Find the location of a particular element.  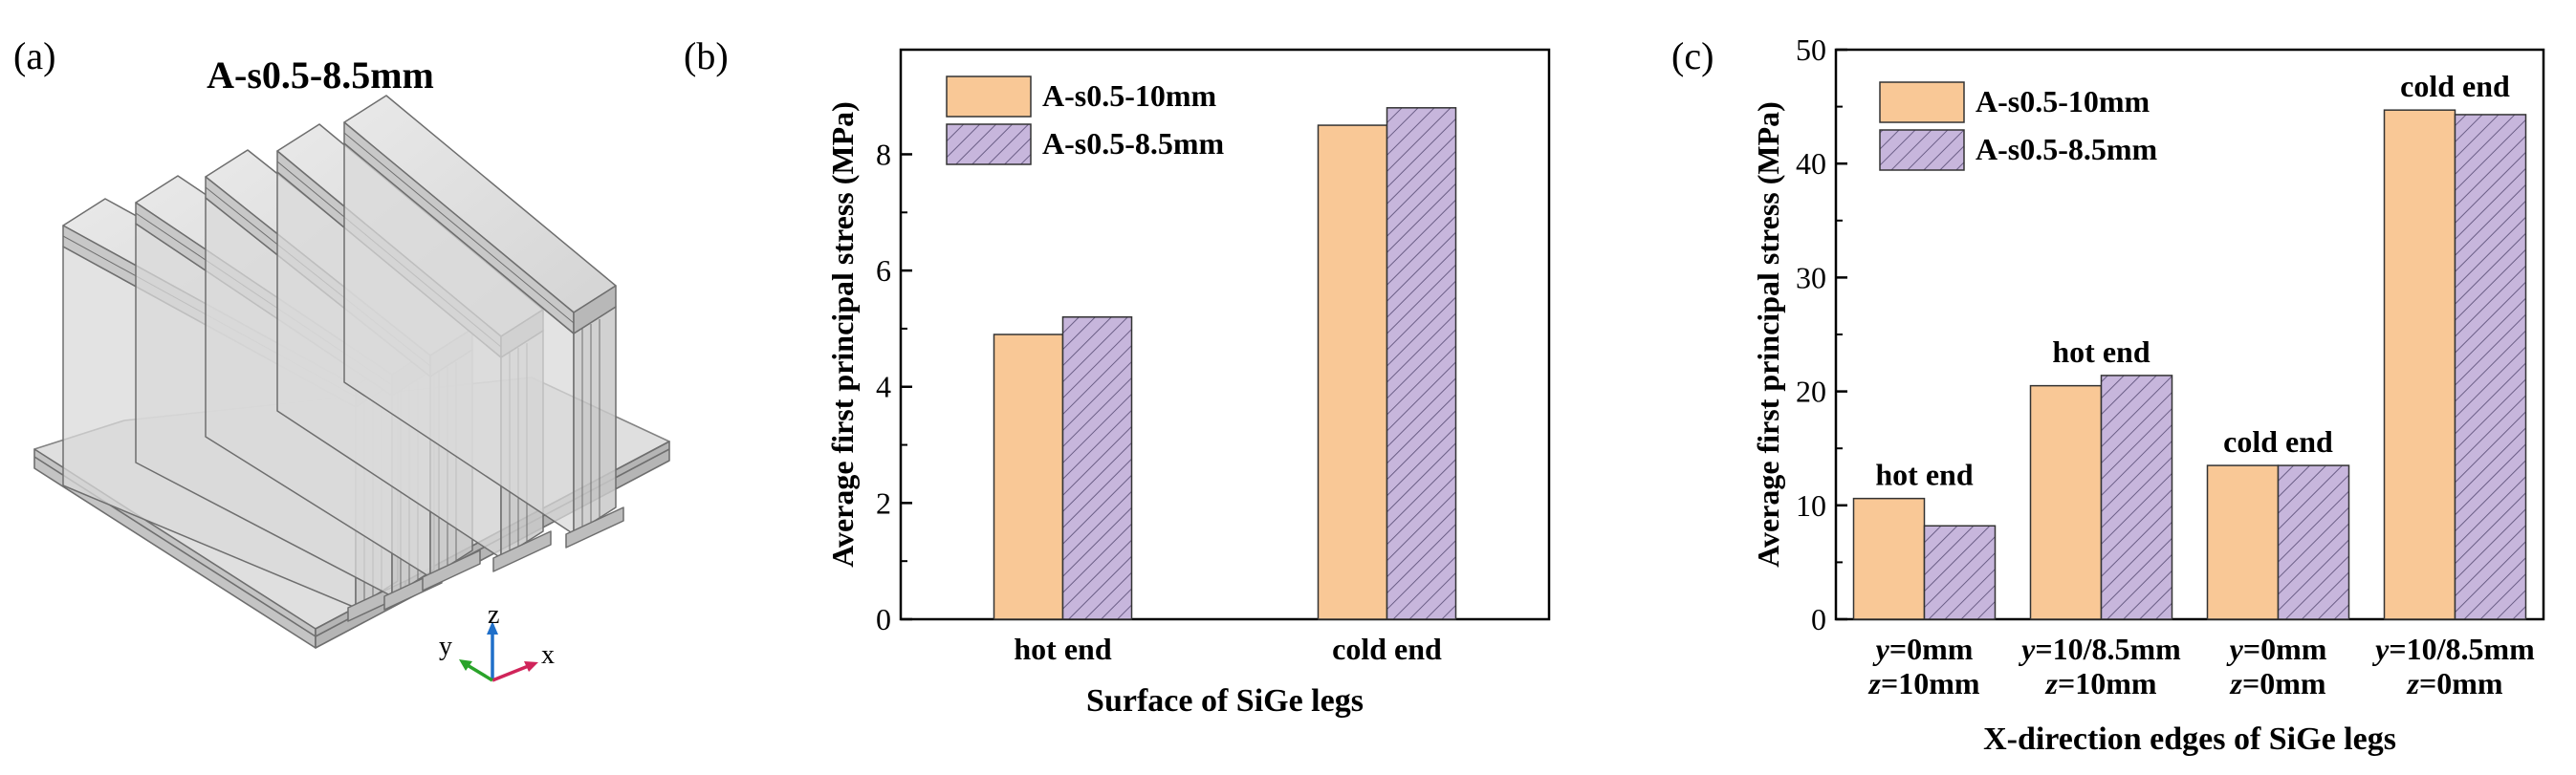

sige-legs is located at coordinates (343, 358).